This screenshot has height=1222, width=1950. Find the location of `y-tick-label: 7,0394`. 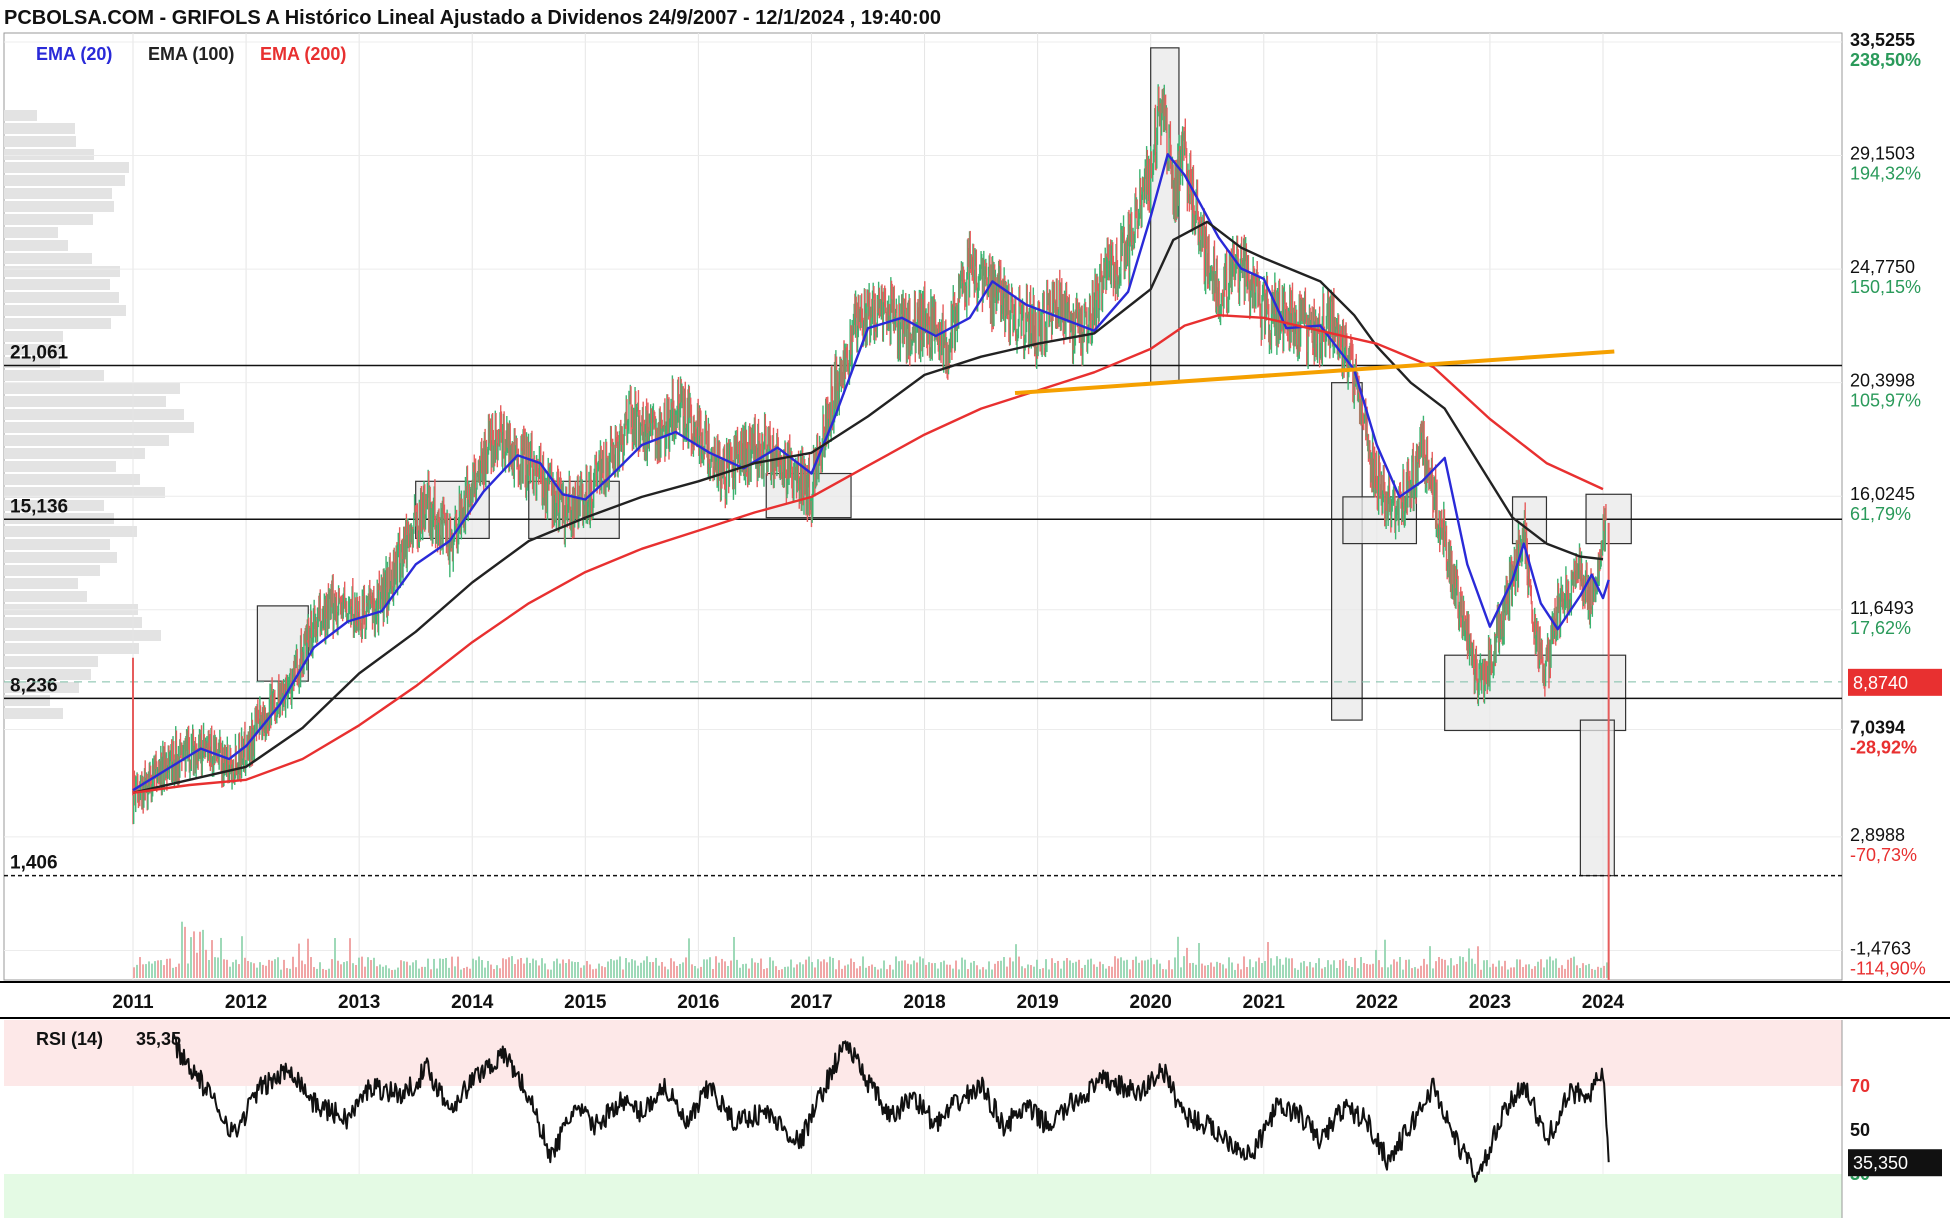

y-tick-label: 7,0394 is located at coordinates (1877, 727).